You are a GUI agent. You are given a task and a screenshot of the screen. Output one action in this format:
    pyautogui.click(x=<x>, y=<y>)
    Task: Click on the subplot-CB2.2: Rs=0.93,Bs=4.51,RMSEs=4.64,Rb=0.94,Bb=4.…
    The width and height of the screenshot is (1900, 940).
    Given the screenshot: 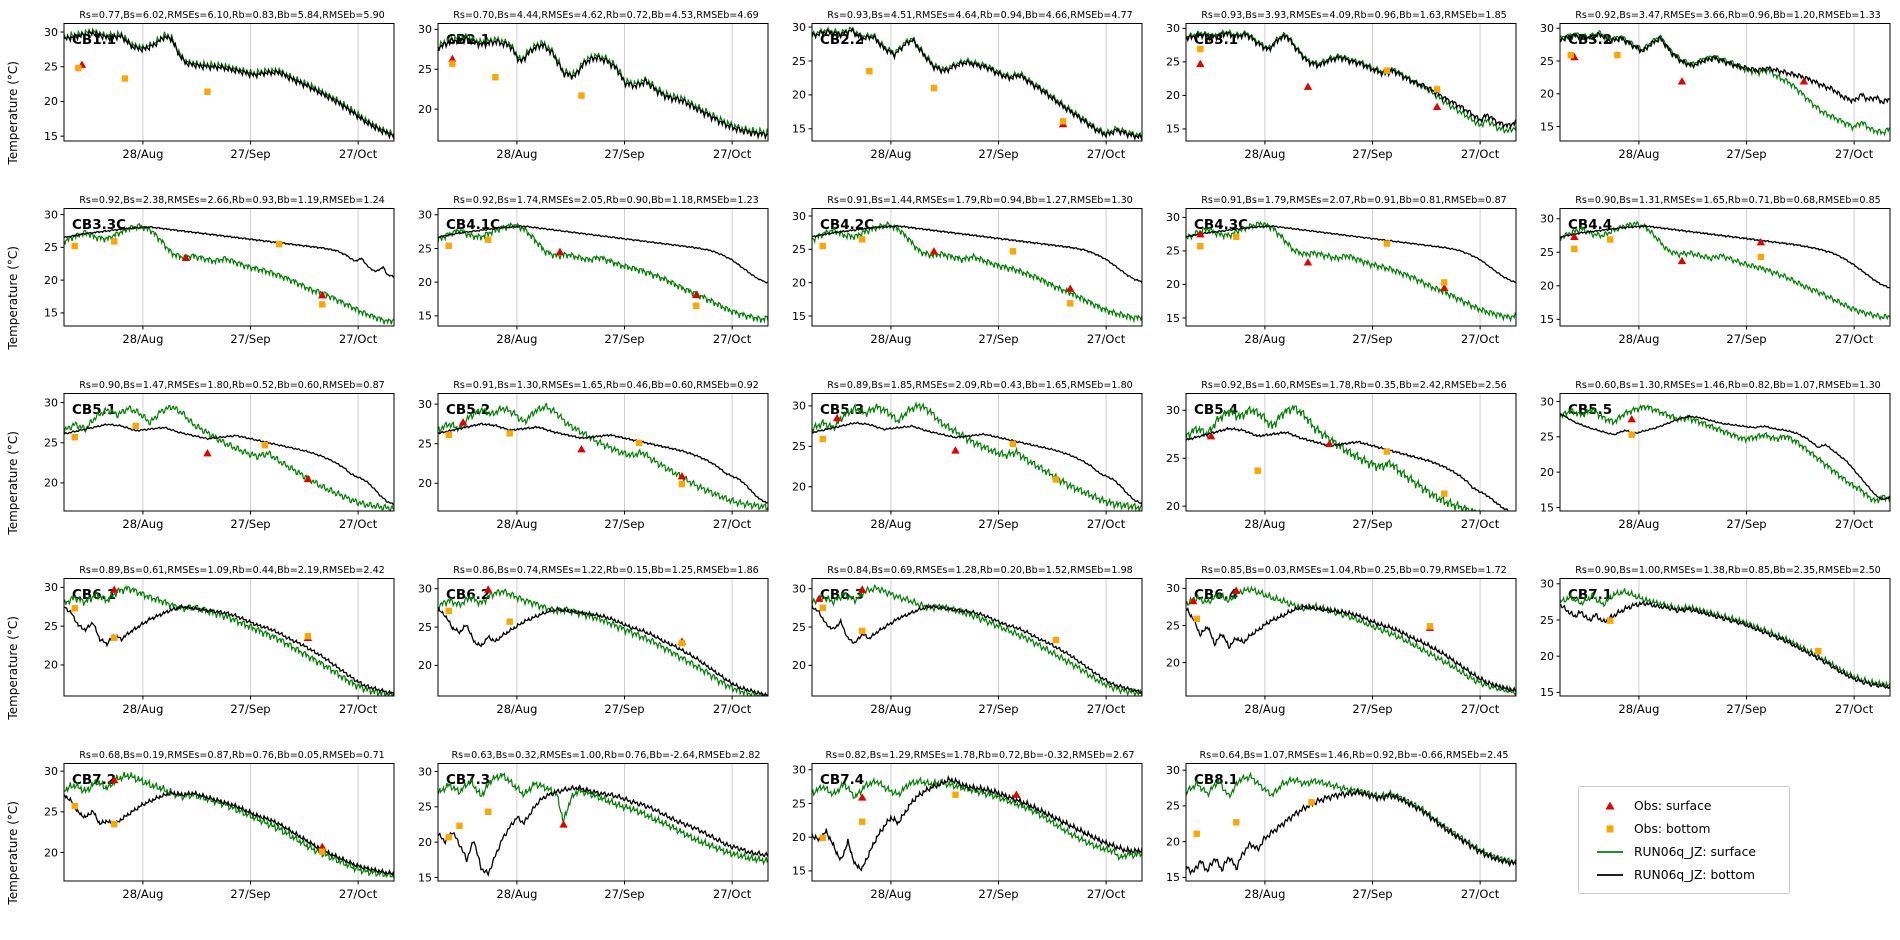 What is the action you would take?
    pyautogui.click(x=961, y=98)
    